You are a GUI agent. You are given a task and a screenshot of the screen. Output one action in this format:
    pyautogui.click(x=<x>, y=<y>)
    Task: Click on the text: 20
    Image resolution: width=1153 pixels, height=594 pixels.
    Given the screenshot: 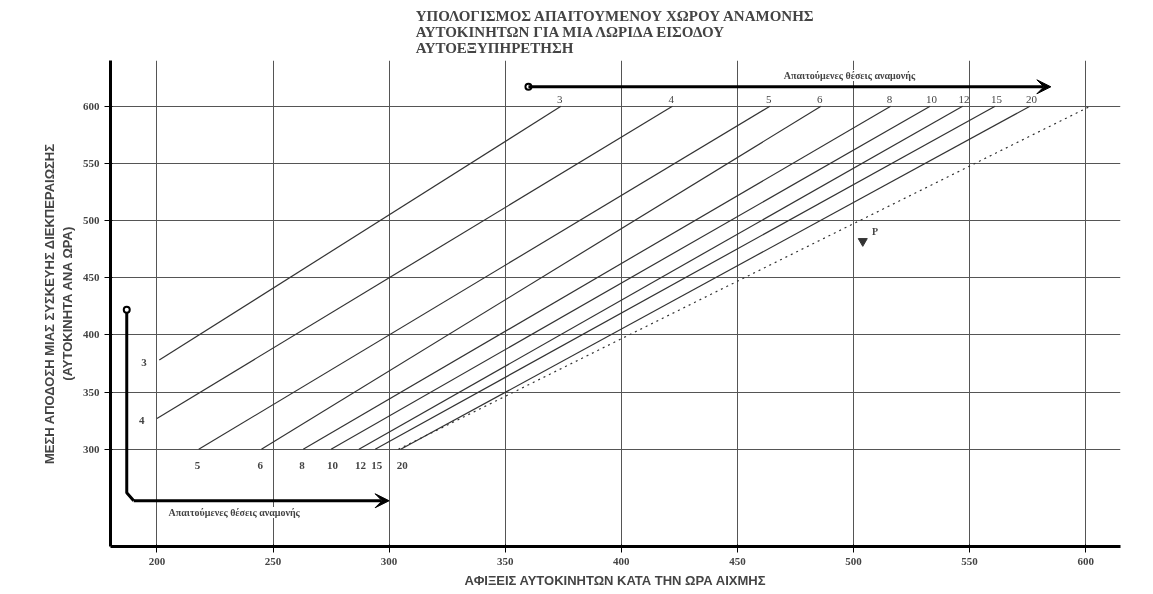 What is the action you would take?
    pyautogui.click(x=402, y=465)
    